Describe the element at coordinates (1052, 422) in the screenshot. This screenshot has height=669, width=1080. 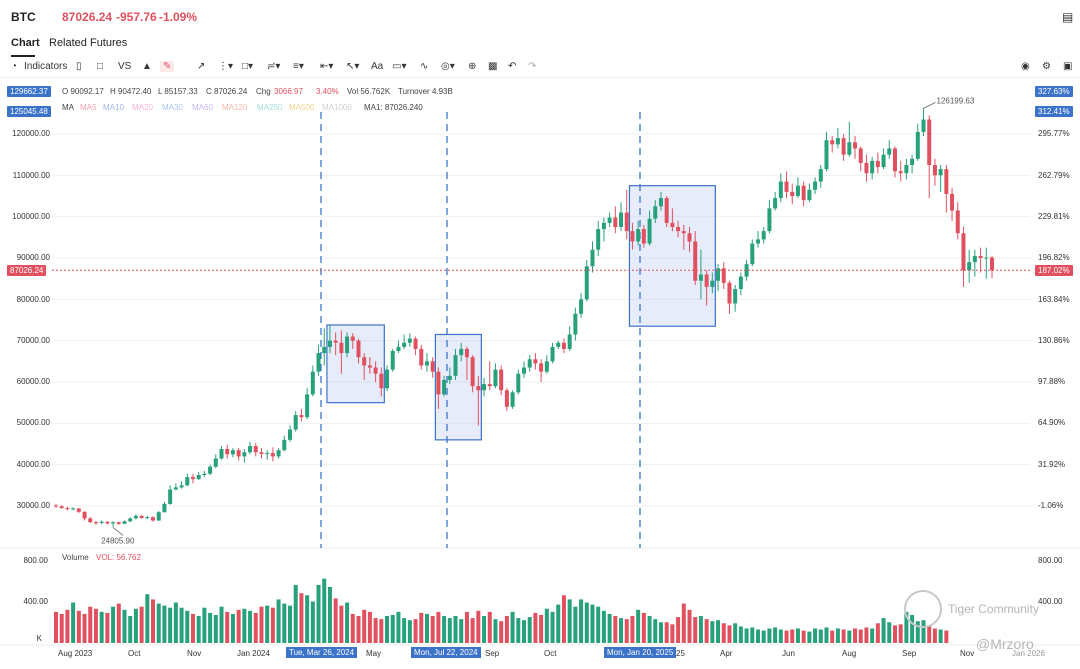
I see `y-tick-right: 64.90%` at that location.